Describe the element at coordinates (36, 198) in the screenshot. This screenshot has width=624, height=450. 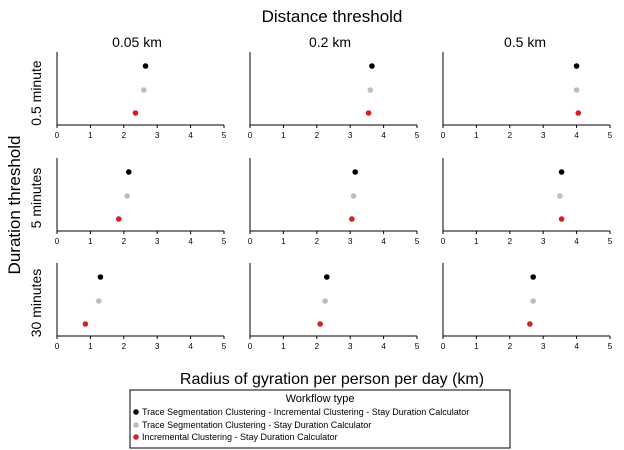
I see `row-label-1: 5 minutes` at that location.